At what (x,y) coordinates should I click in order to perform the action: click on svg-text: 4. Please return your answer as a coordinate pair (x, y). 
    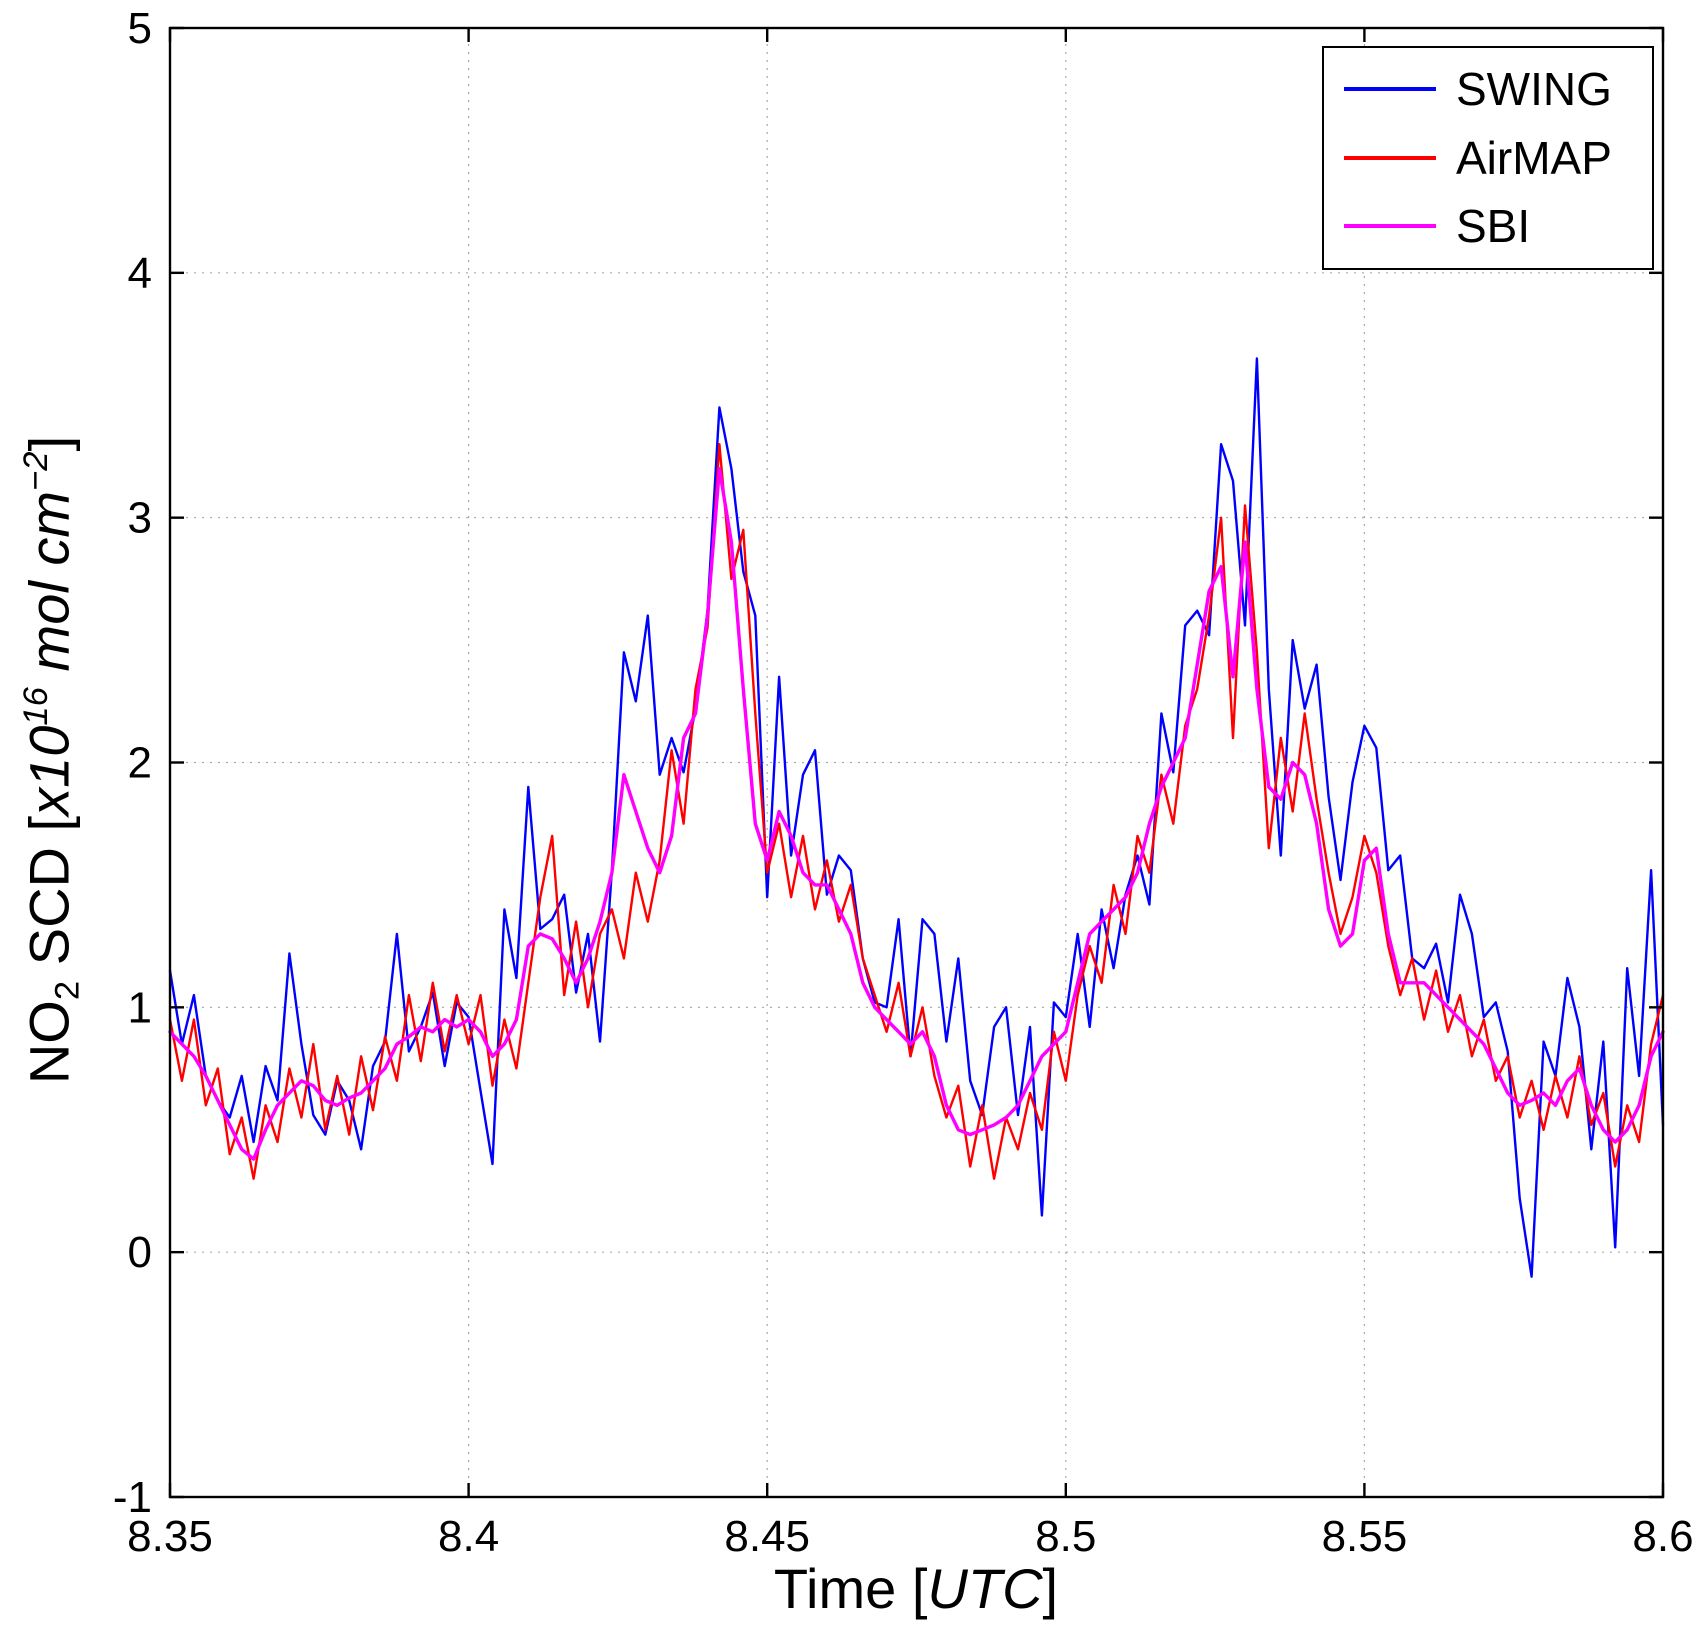
    Looking at the image, I should click on (140, 273).